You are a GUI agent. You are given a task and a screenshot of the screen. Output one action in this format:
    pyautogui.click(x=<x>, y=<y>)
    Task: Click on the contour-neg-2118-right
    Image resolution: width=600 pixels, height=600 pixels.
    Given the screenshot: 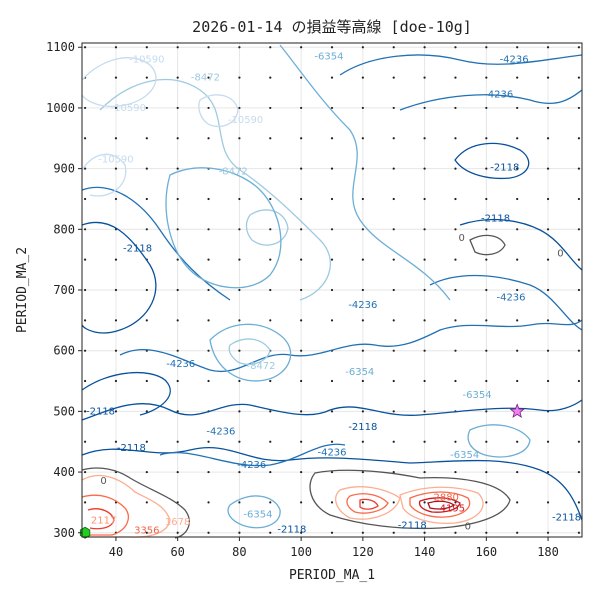 What is the action you would take?
    pyautogui.click(x=521, y=244)
    